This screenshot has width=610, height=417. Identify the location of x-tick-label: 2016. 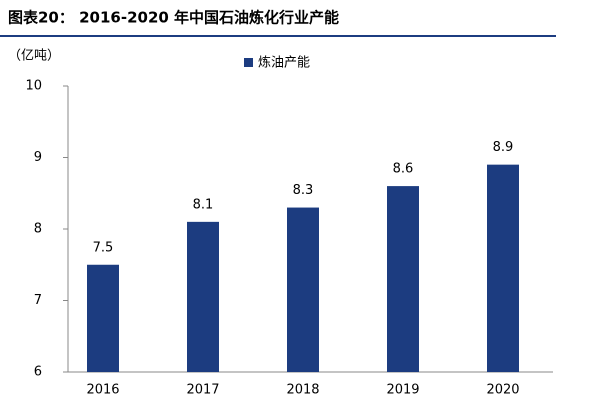
(102, 390).